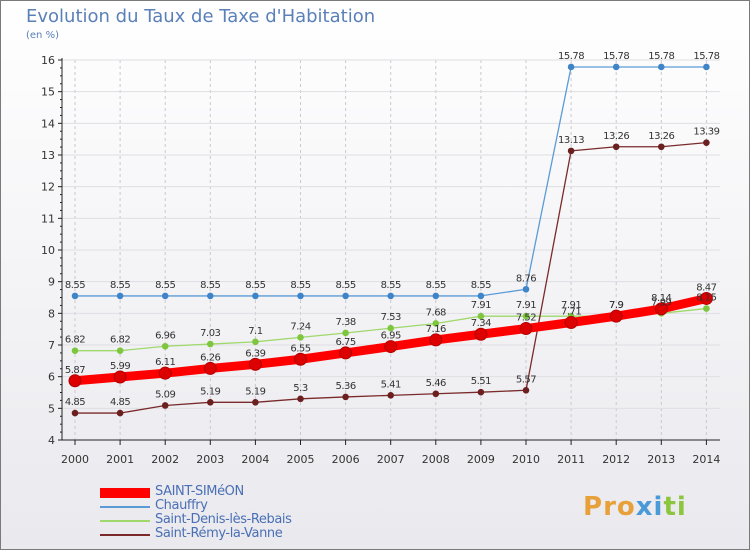 The height and width of the screenshot is (550, 750). I want to click on y-tick-label: 15, so click(48, 92).